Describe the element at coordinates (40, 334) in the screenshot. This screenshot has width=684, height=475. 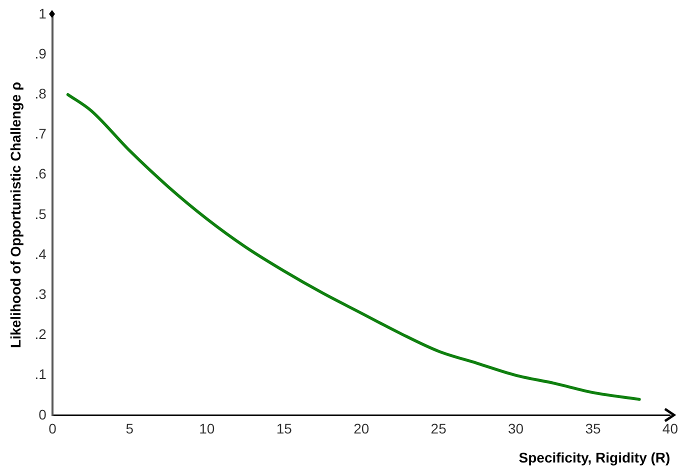
I see `y-tick-label: .2` at that location.